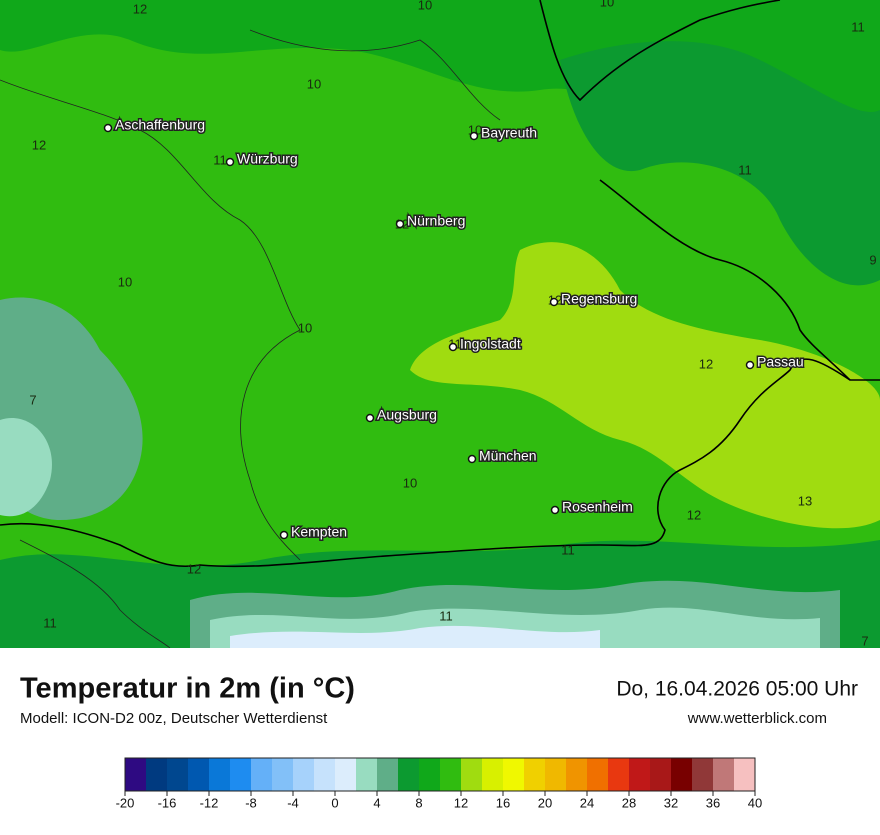  What do you see at coordinates (545, 802) in the screenshot?
I see `colorbar-tick-label: 20` at bounding box center [545, 802].